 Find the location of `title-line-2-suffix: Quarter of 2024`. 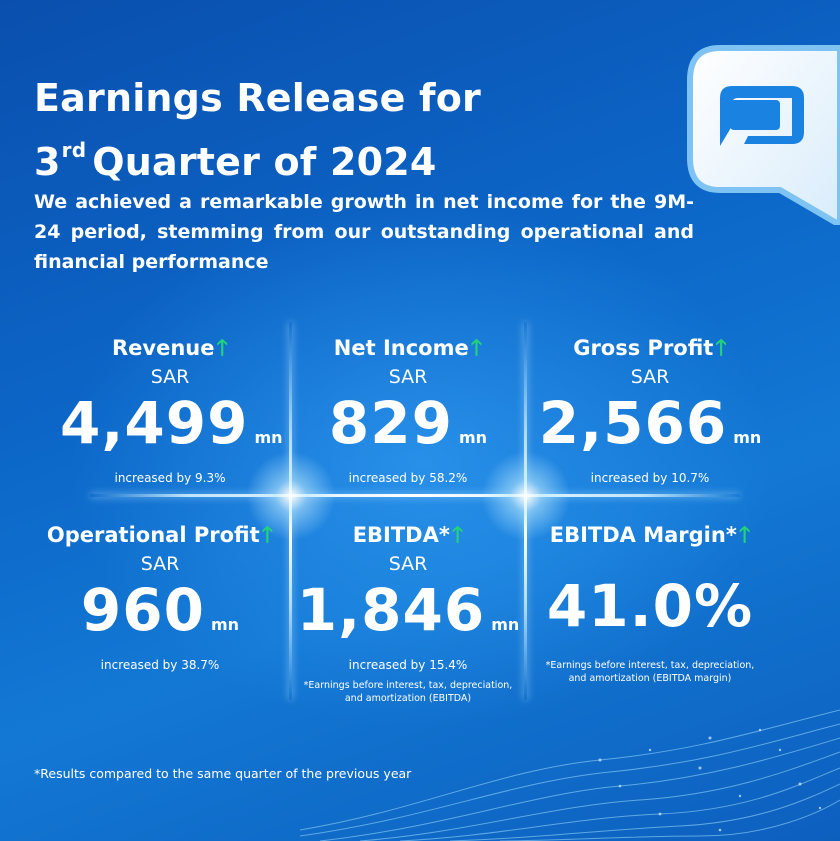

title-line-2-suffix: Quarter of 2024 is located at coordinates (264, 162).